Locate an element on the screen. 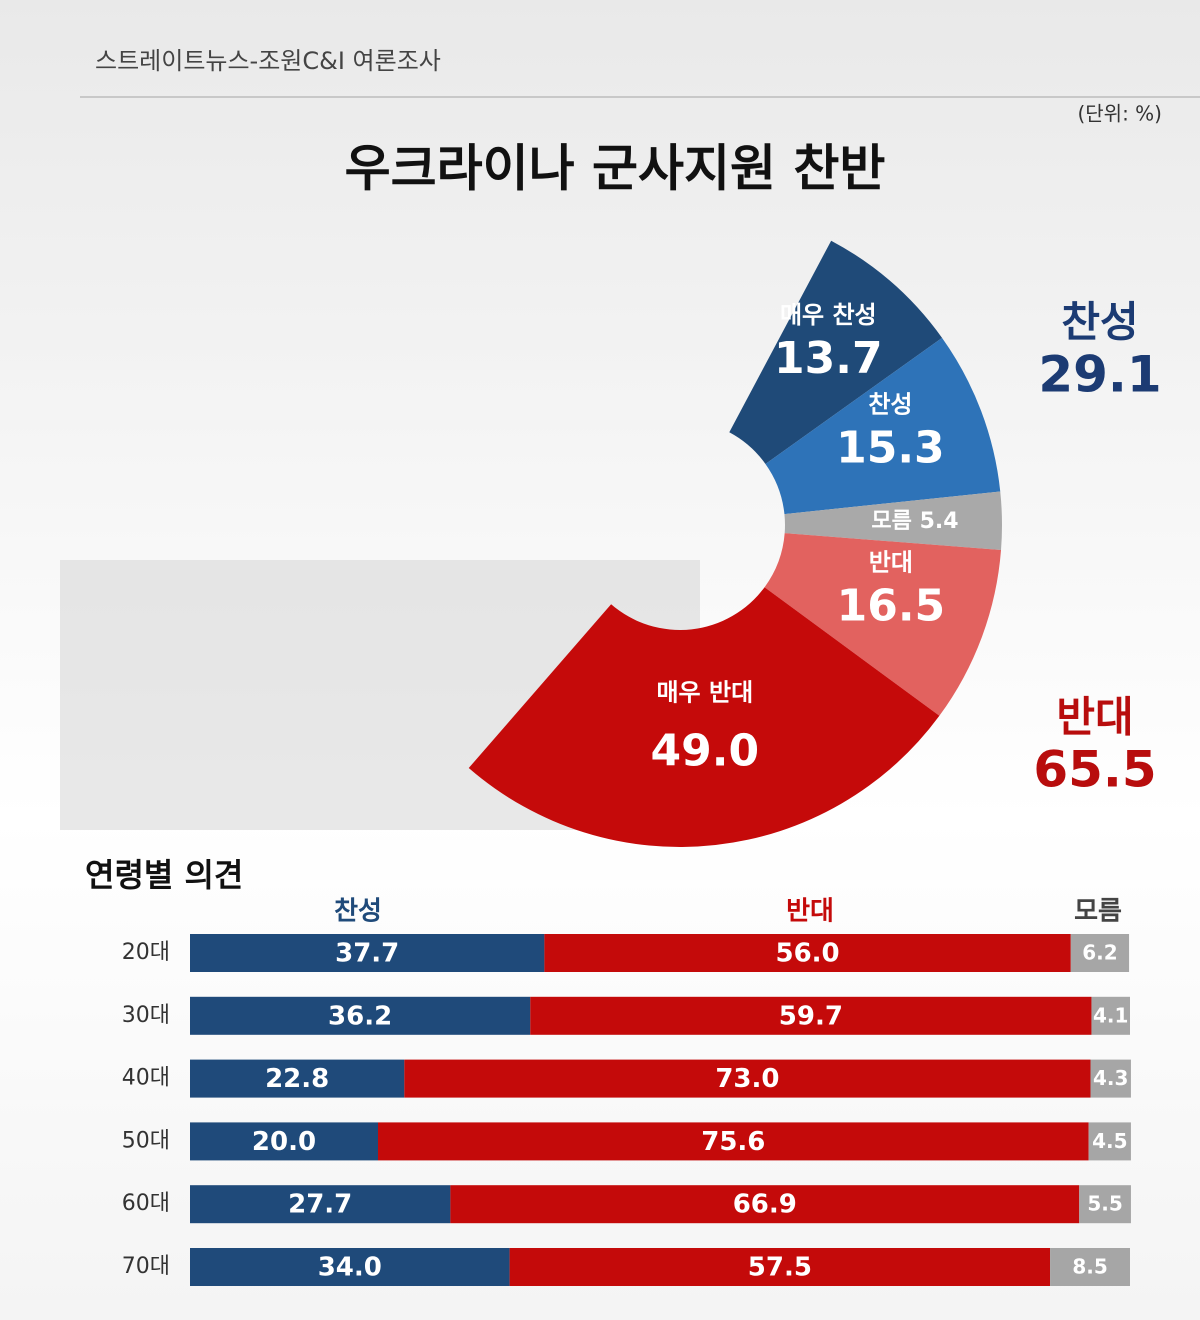 The image size is (1200, 1320). unit: (단위: %) is located at coordinates (1119, 114).